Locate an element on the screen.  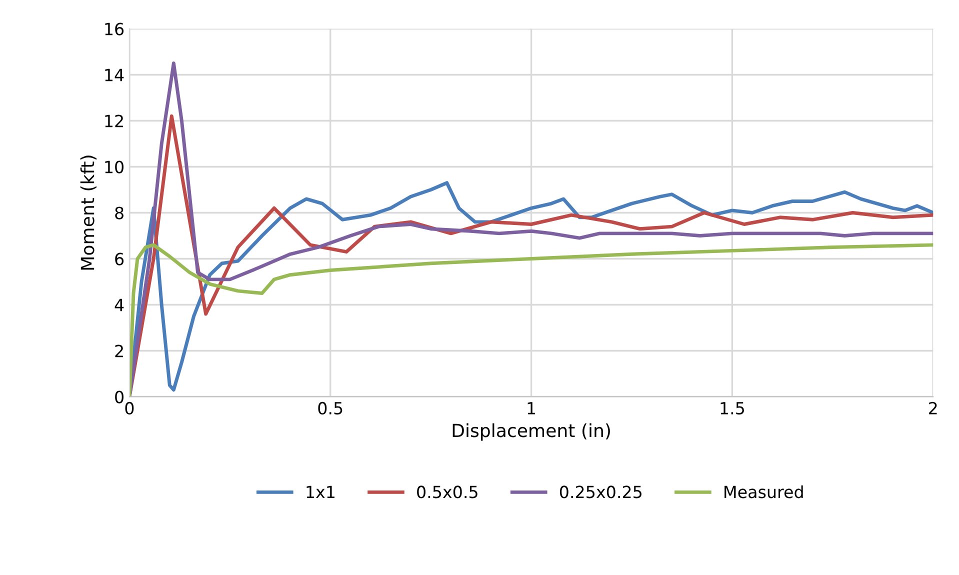
x-tick-label: 1 is located at coordinates (532, 408).